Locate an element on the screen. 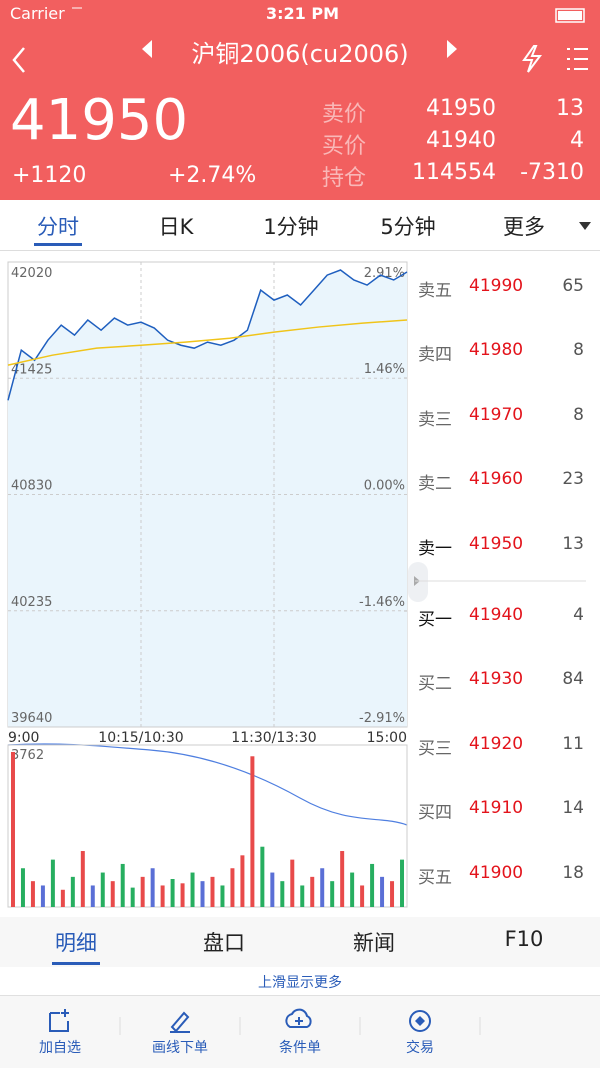  tab: 更多 is located at coordinates (524, 227).